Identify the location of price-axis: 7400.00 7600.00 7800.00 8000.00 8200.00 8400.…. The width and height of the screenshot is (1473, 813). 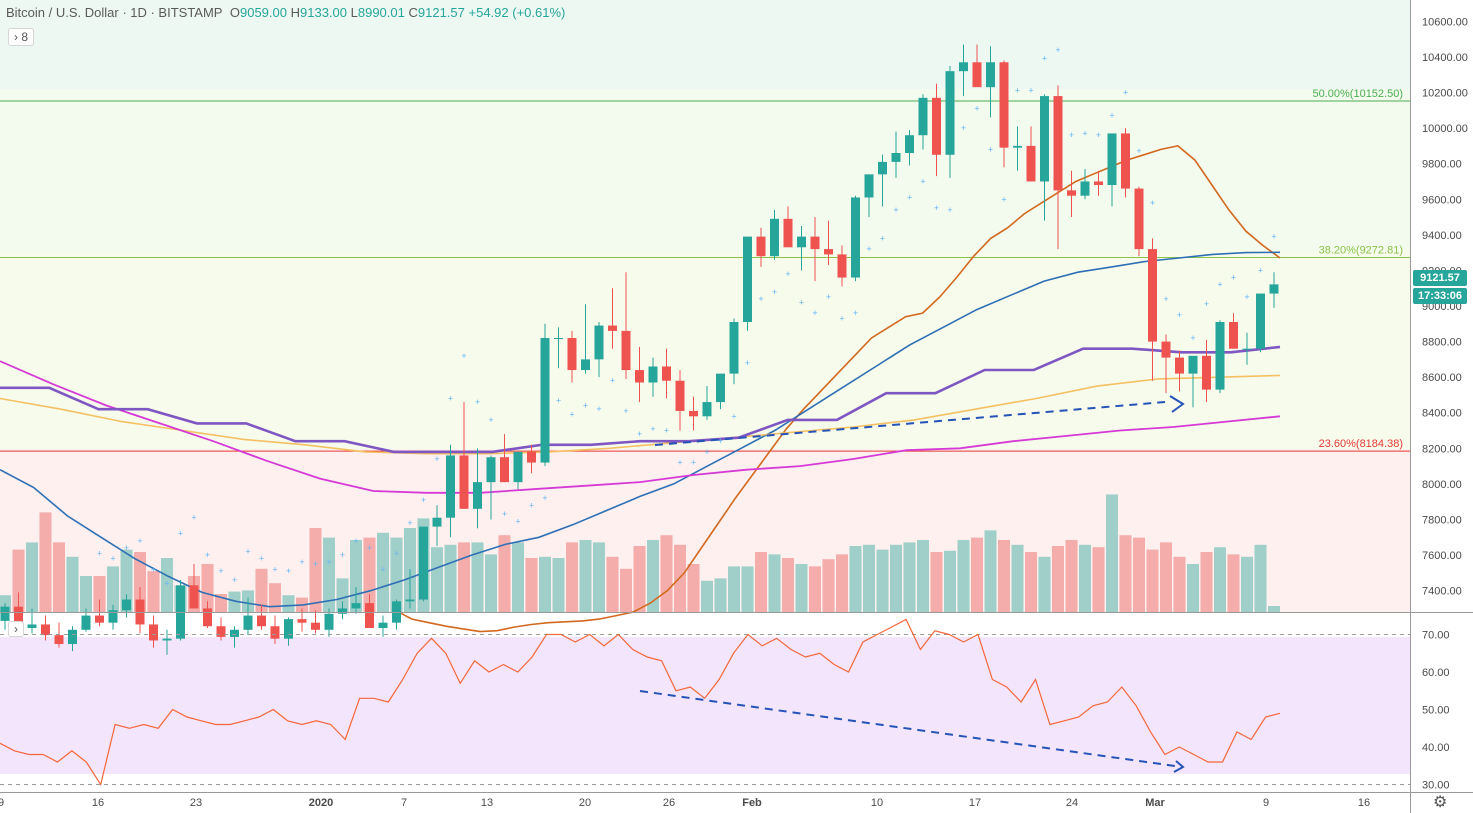
(1445, 403).